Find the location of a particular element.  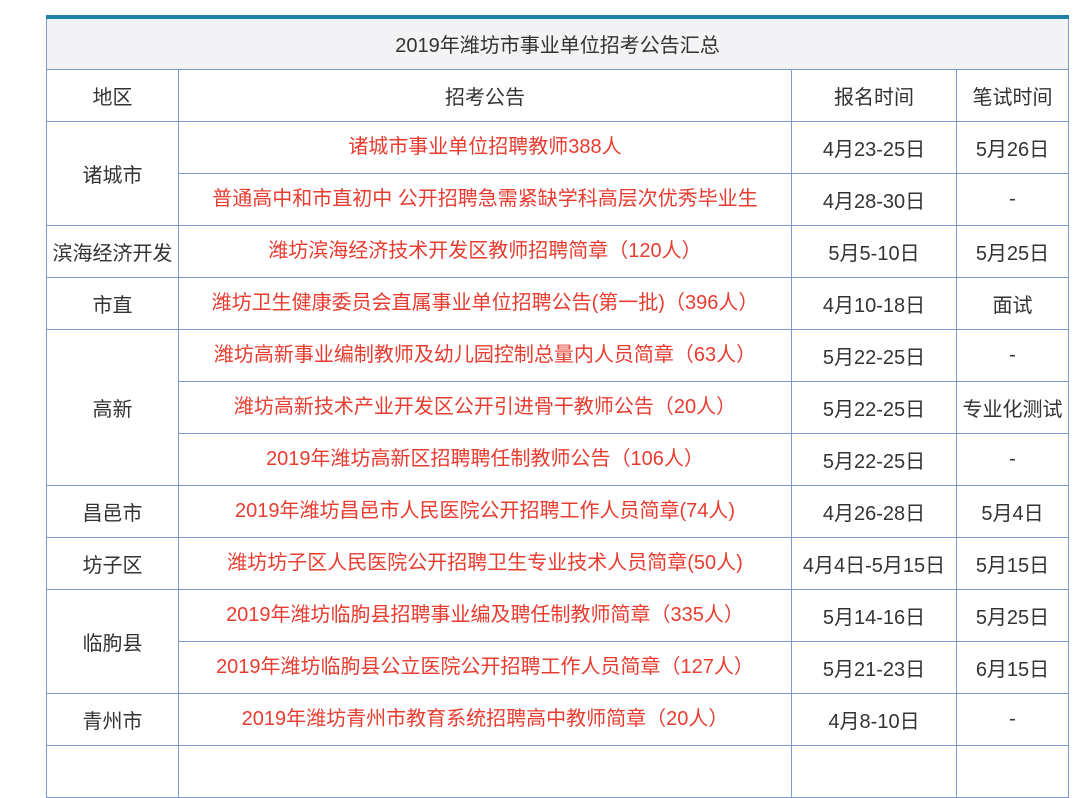

partial-row is located at coordinates (557, 771).